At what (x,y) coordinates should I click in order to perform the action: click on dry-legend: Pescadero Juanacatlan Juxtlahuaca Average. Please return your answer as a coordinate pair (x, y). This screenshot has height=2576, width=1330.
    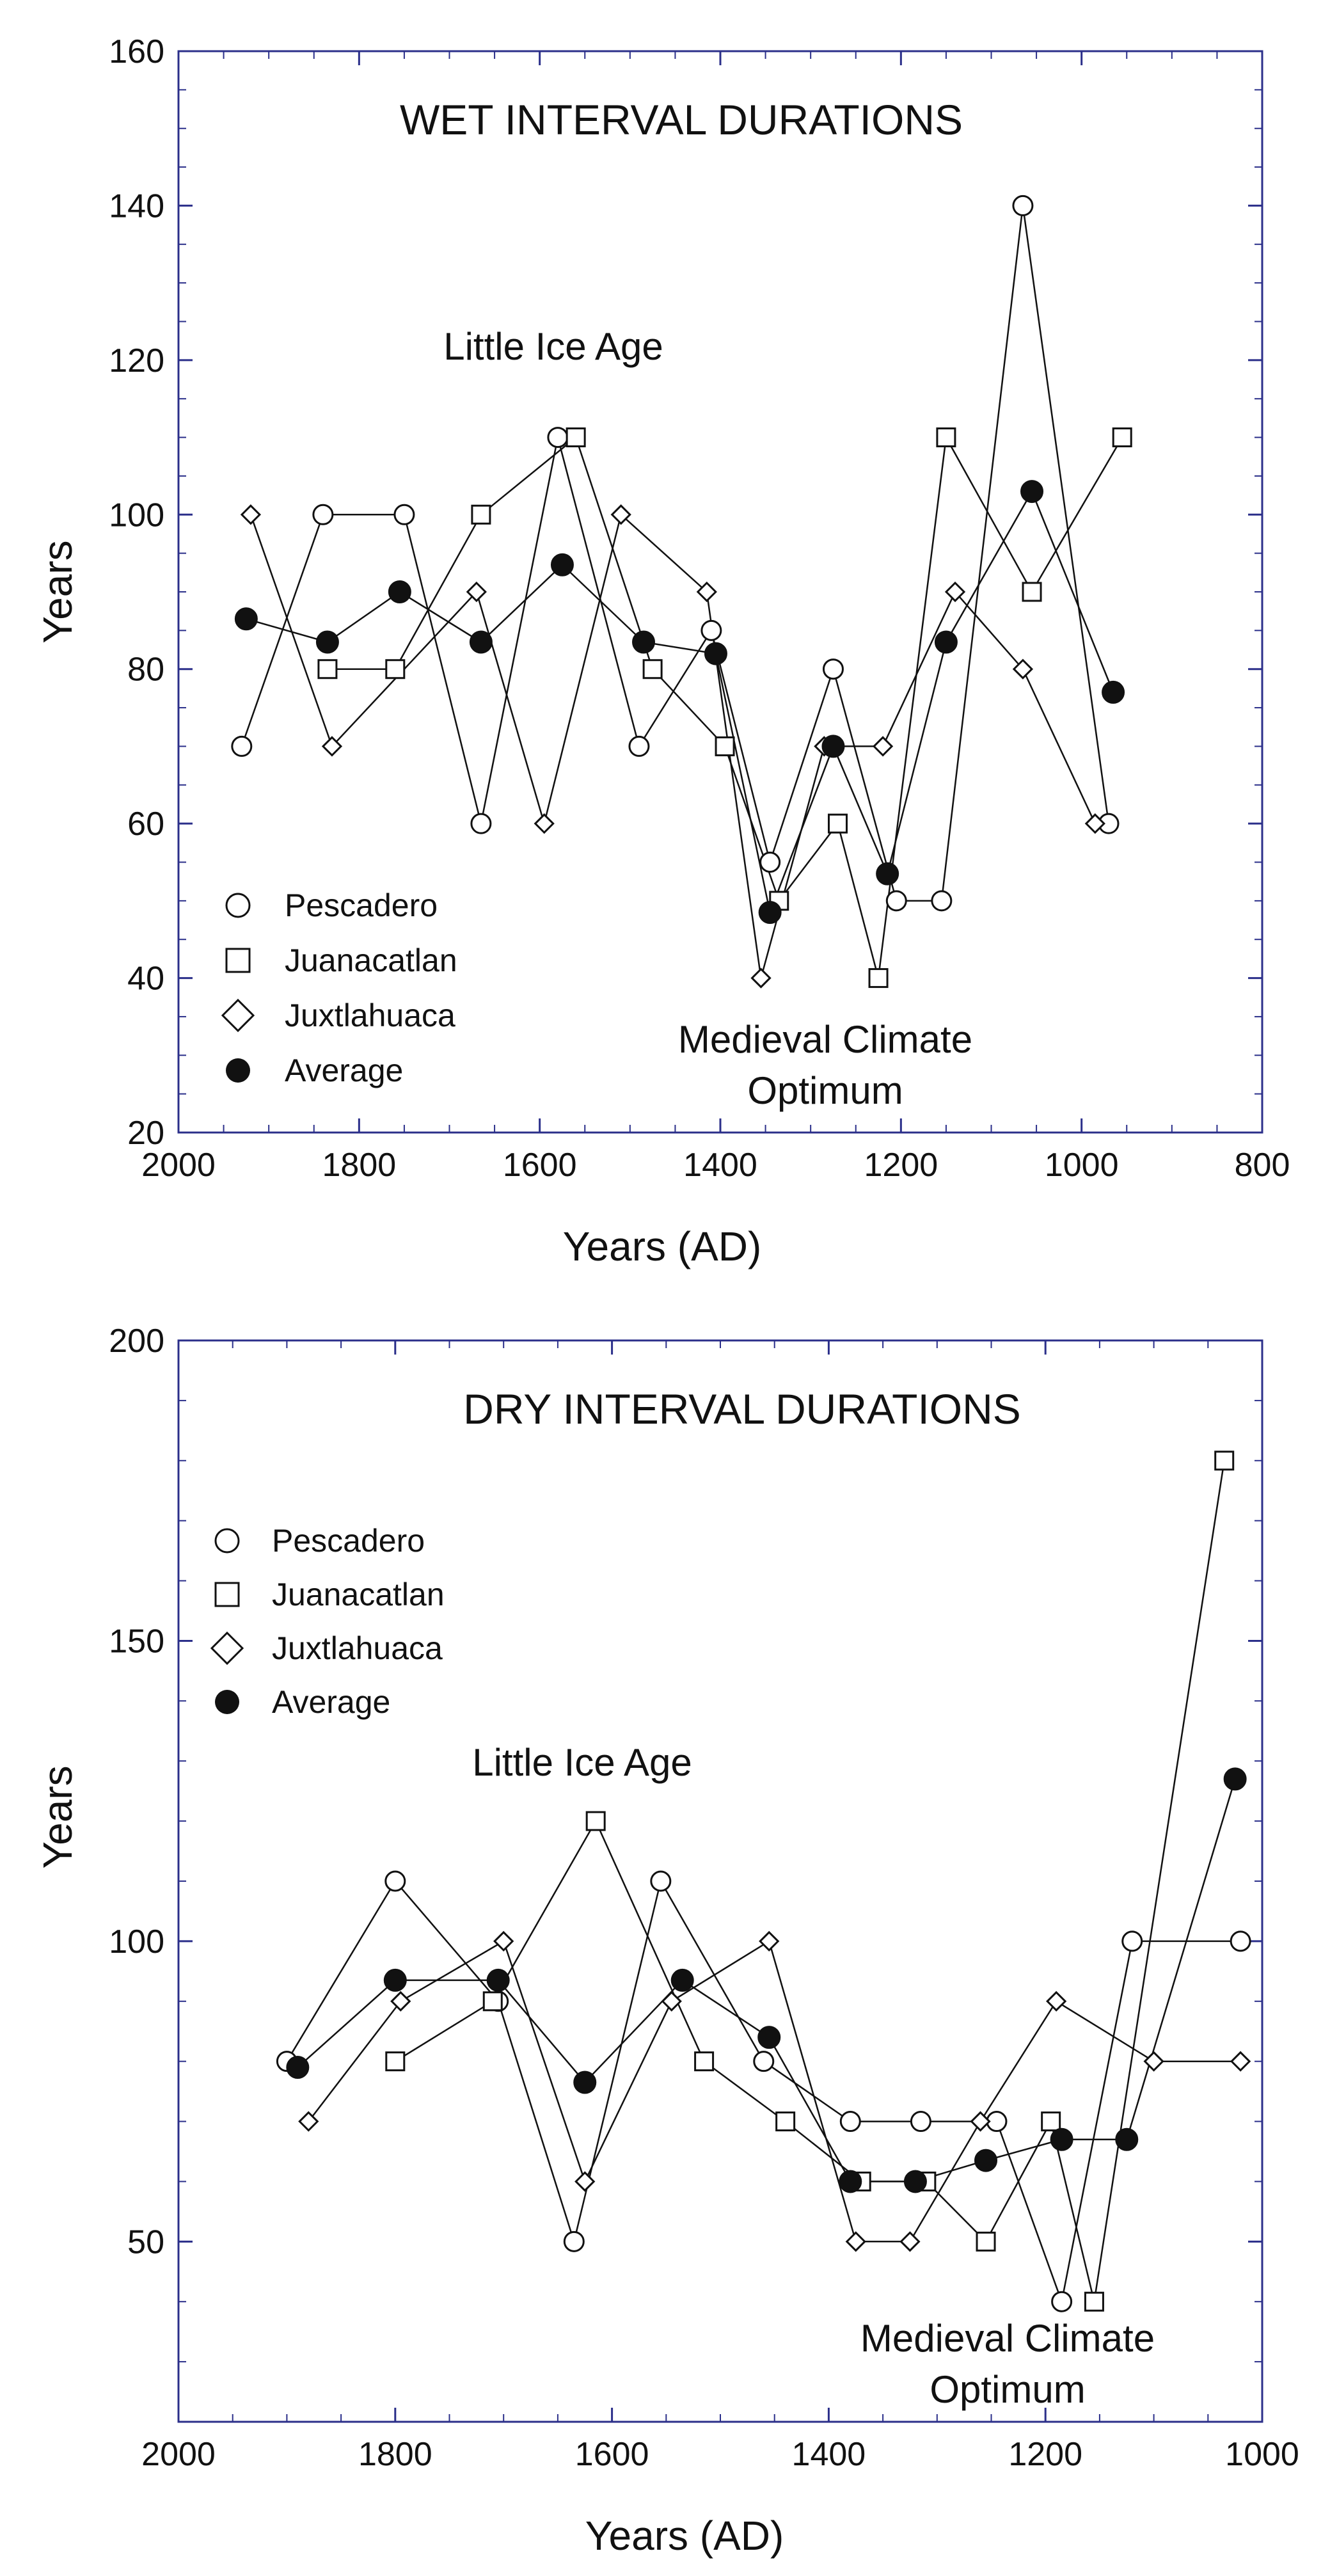
    Looking at the image, I should click on (327, 1622).